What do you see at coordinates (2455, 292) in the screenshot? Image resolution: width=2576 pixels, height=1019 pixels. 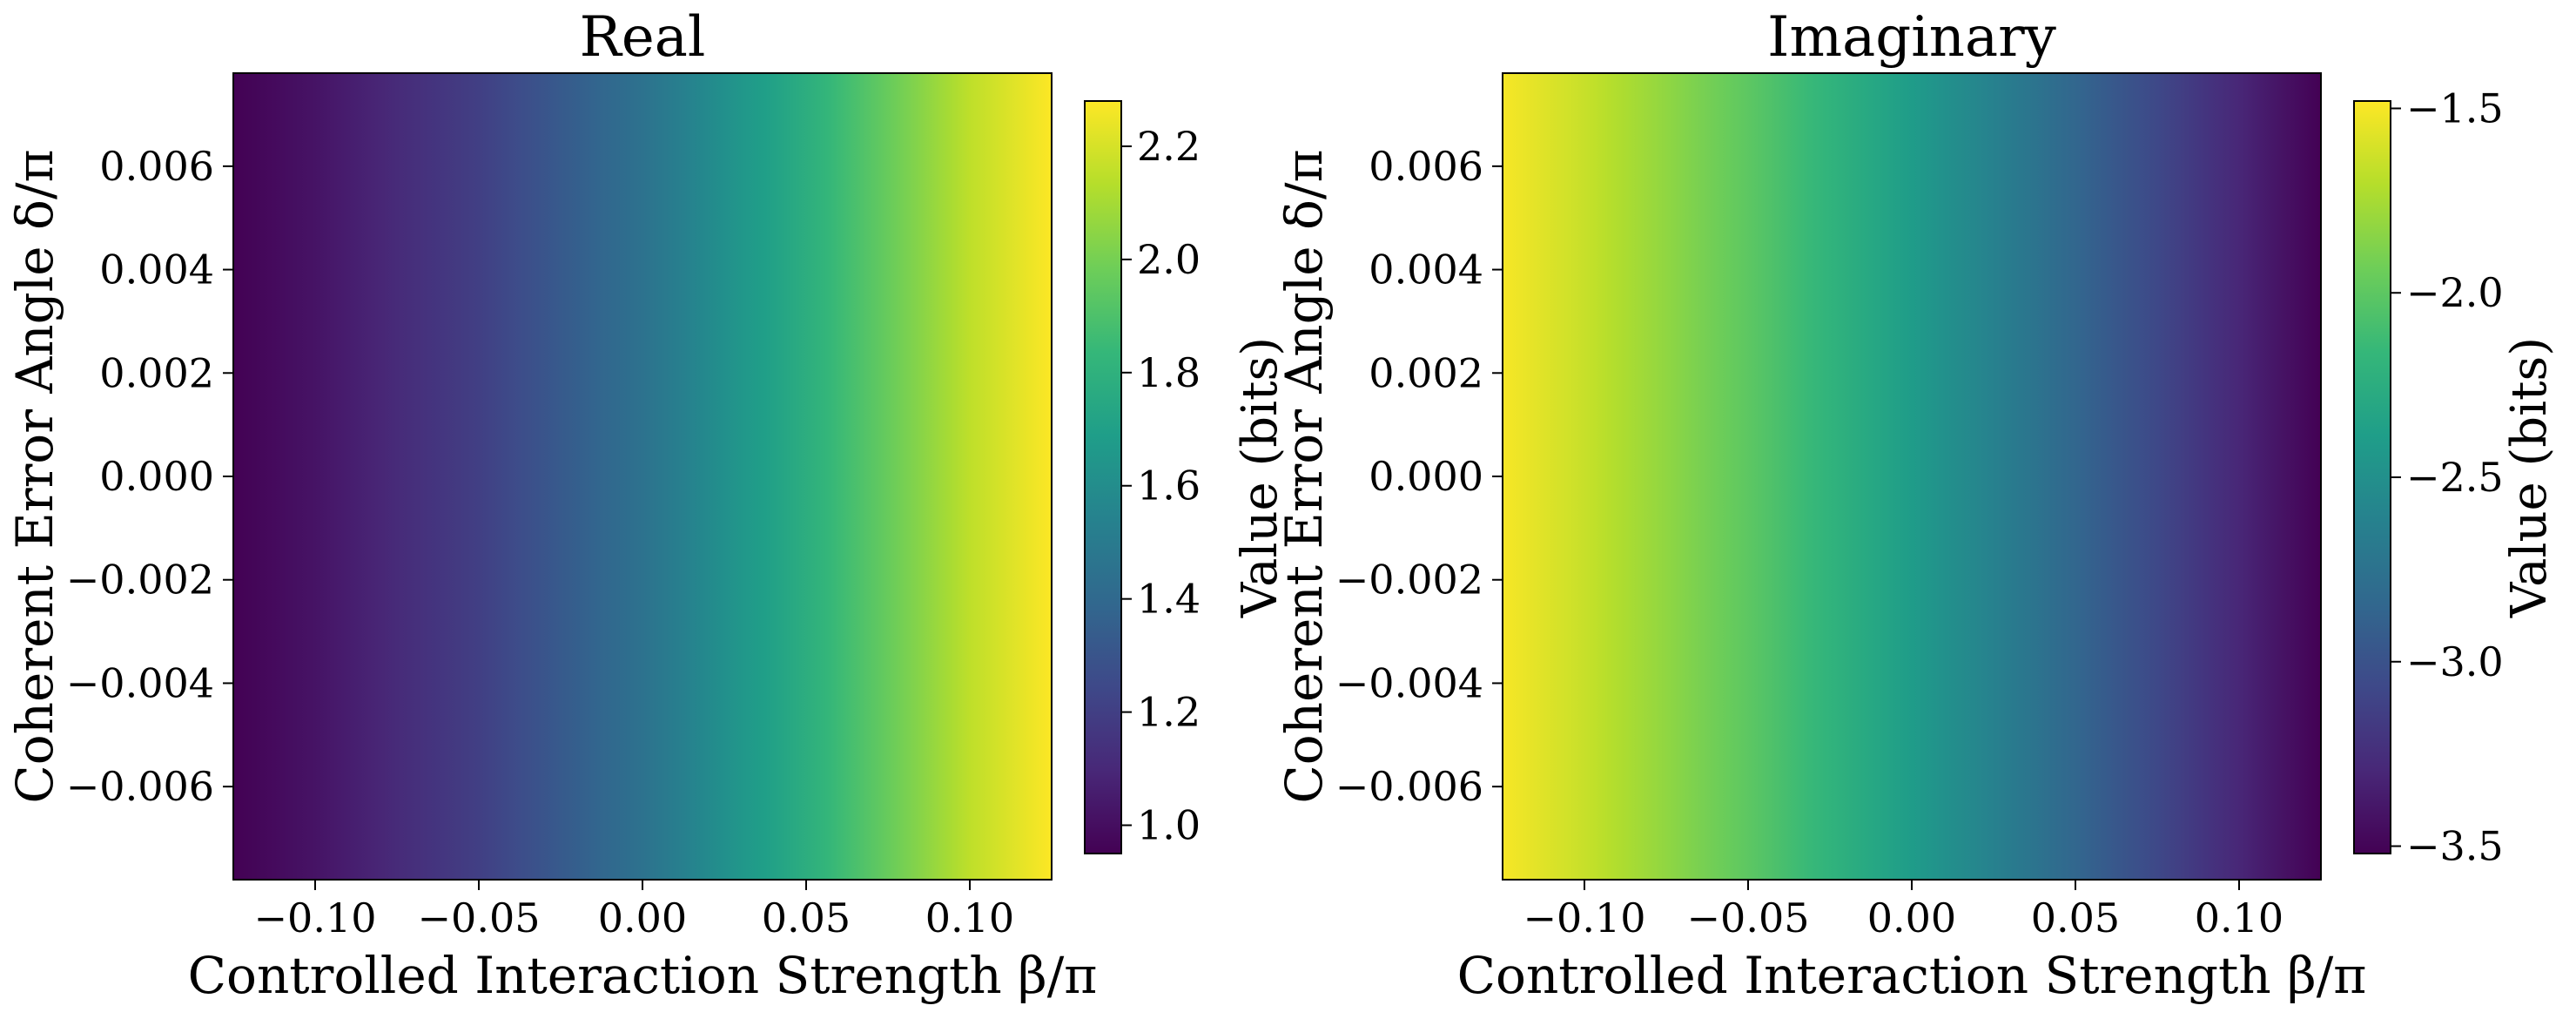 I see `colorbar-tick-label: −2.0` at bounding box center [2455, 292].